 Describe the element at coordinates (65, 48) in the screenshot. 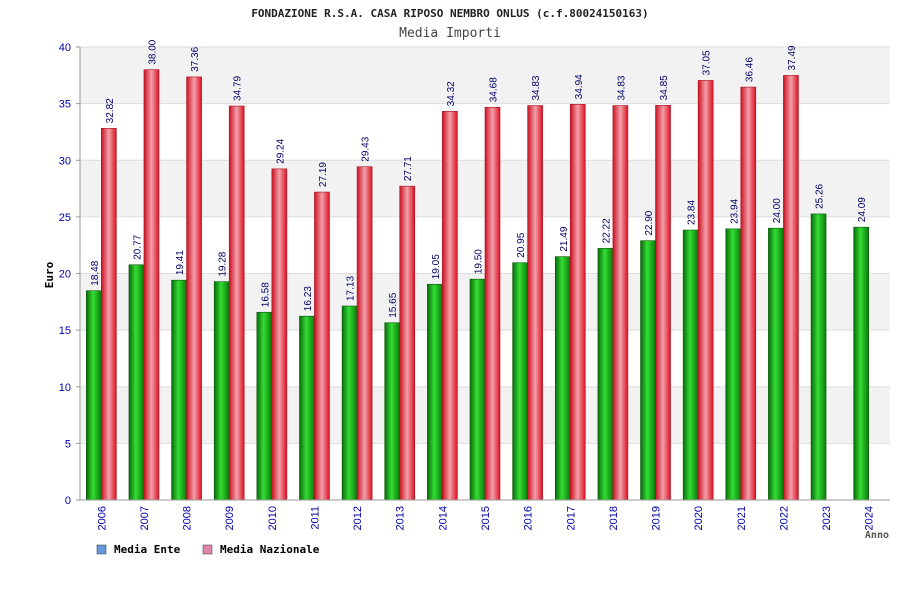

I see `y-tick-label: 40` at that location.